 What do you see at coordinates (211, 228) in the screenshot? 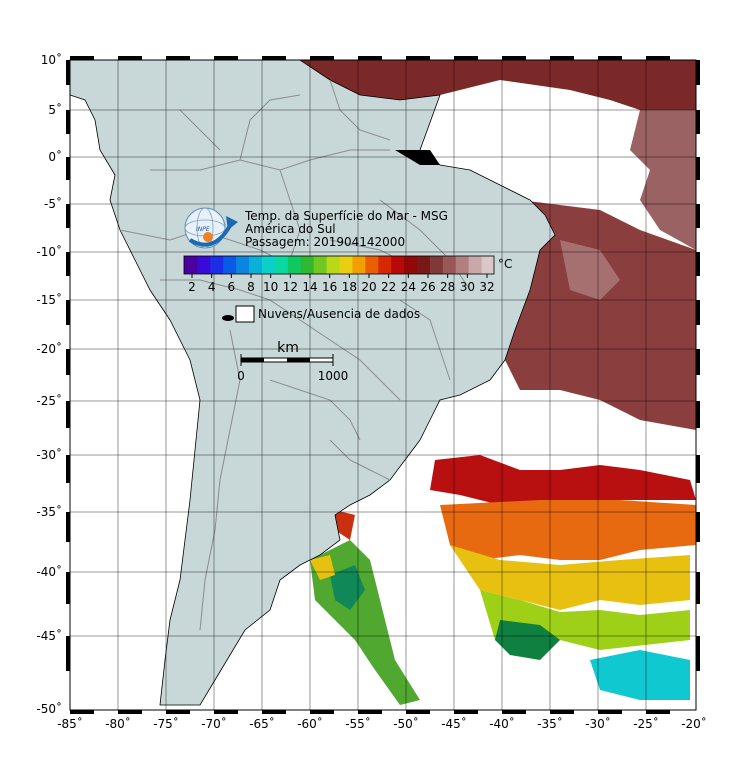
I see `inpe-logo: INPE` at bounding box center [211, 228].